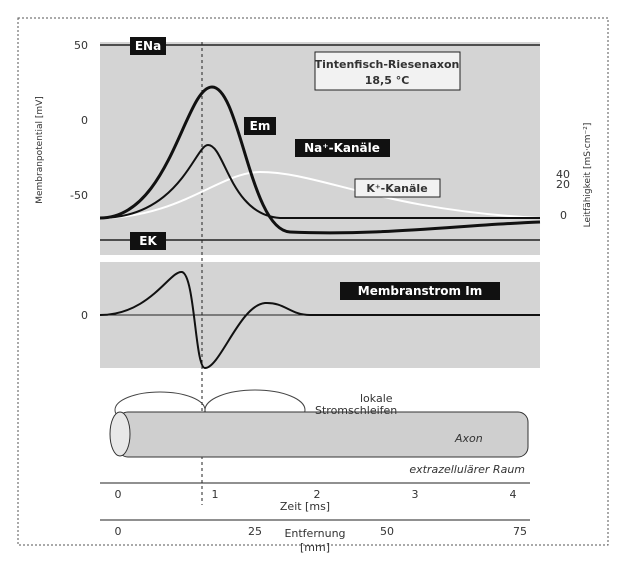  I want to click on k-curve, so click(320, 194).